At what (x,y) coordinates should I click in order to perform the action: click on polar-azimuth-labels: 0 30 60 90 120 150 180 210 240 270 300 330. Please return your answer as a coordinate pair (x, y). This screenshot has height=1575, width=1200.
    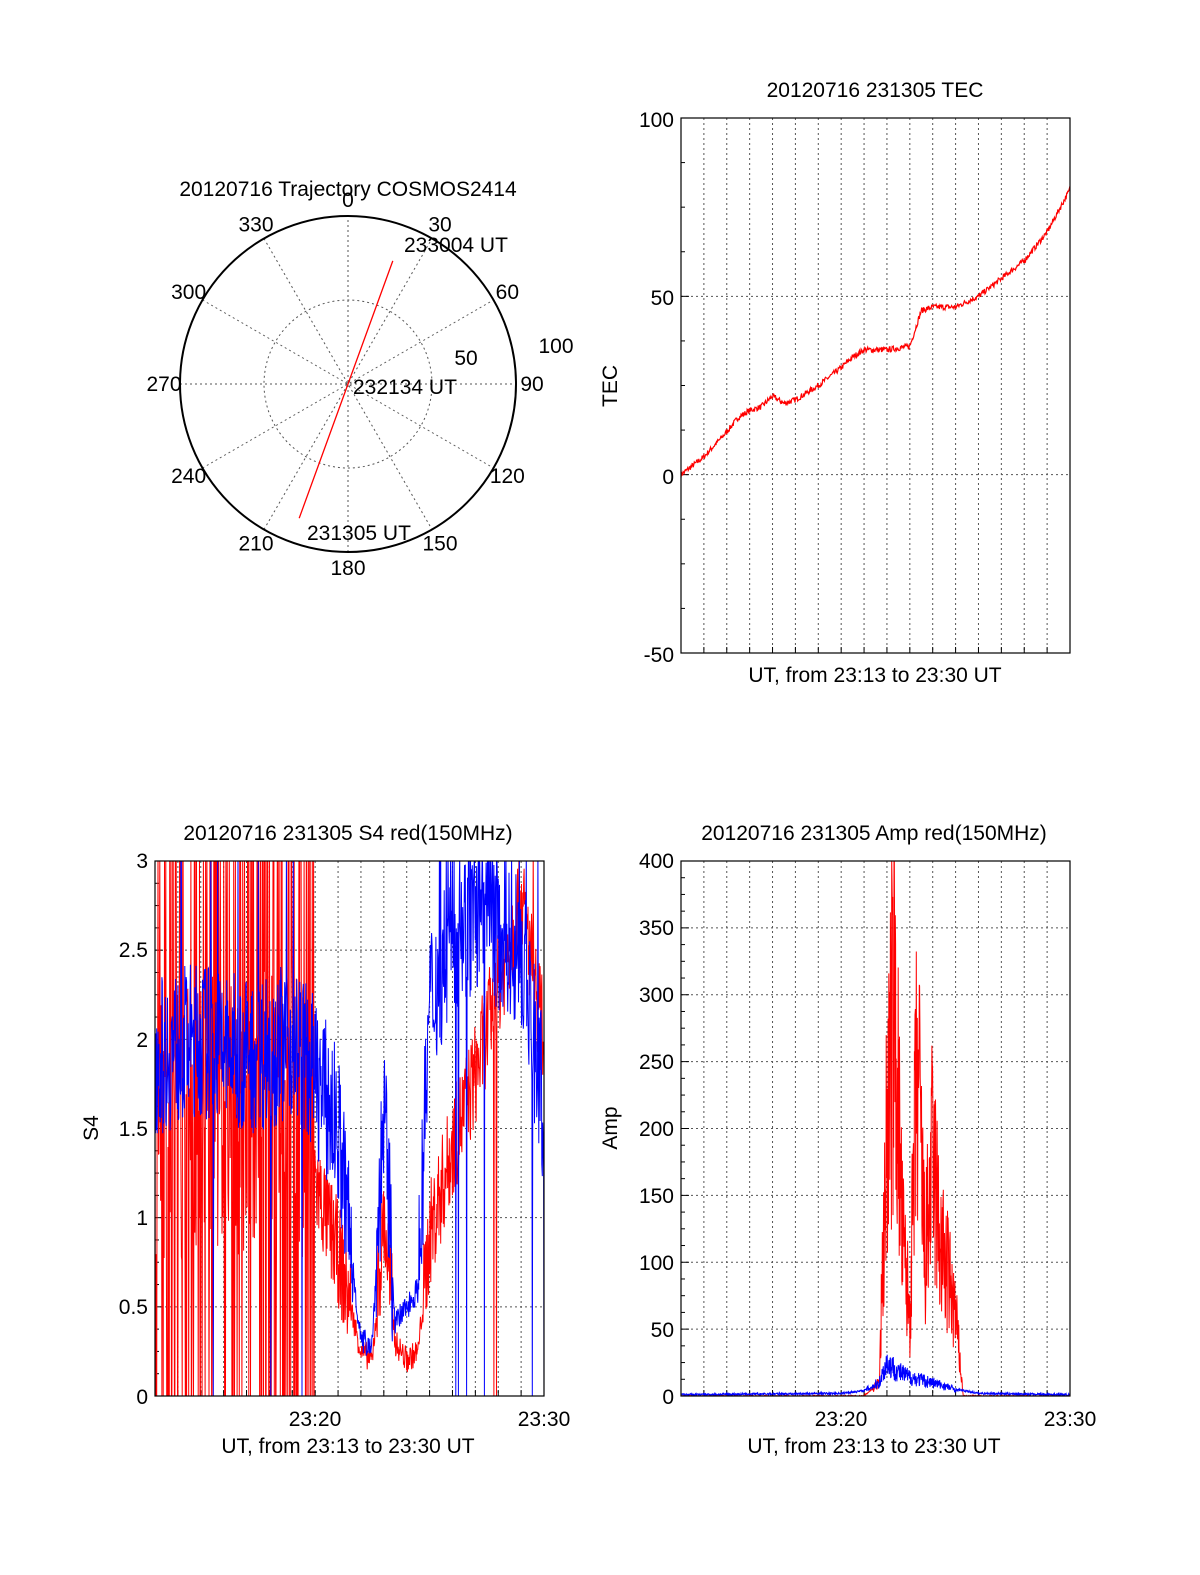
    Looking at the image, I should click on (344, 384).